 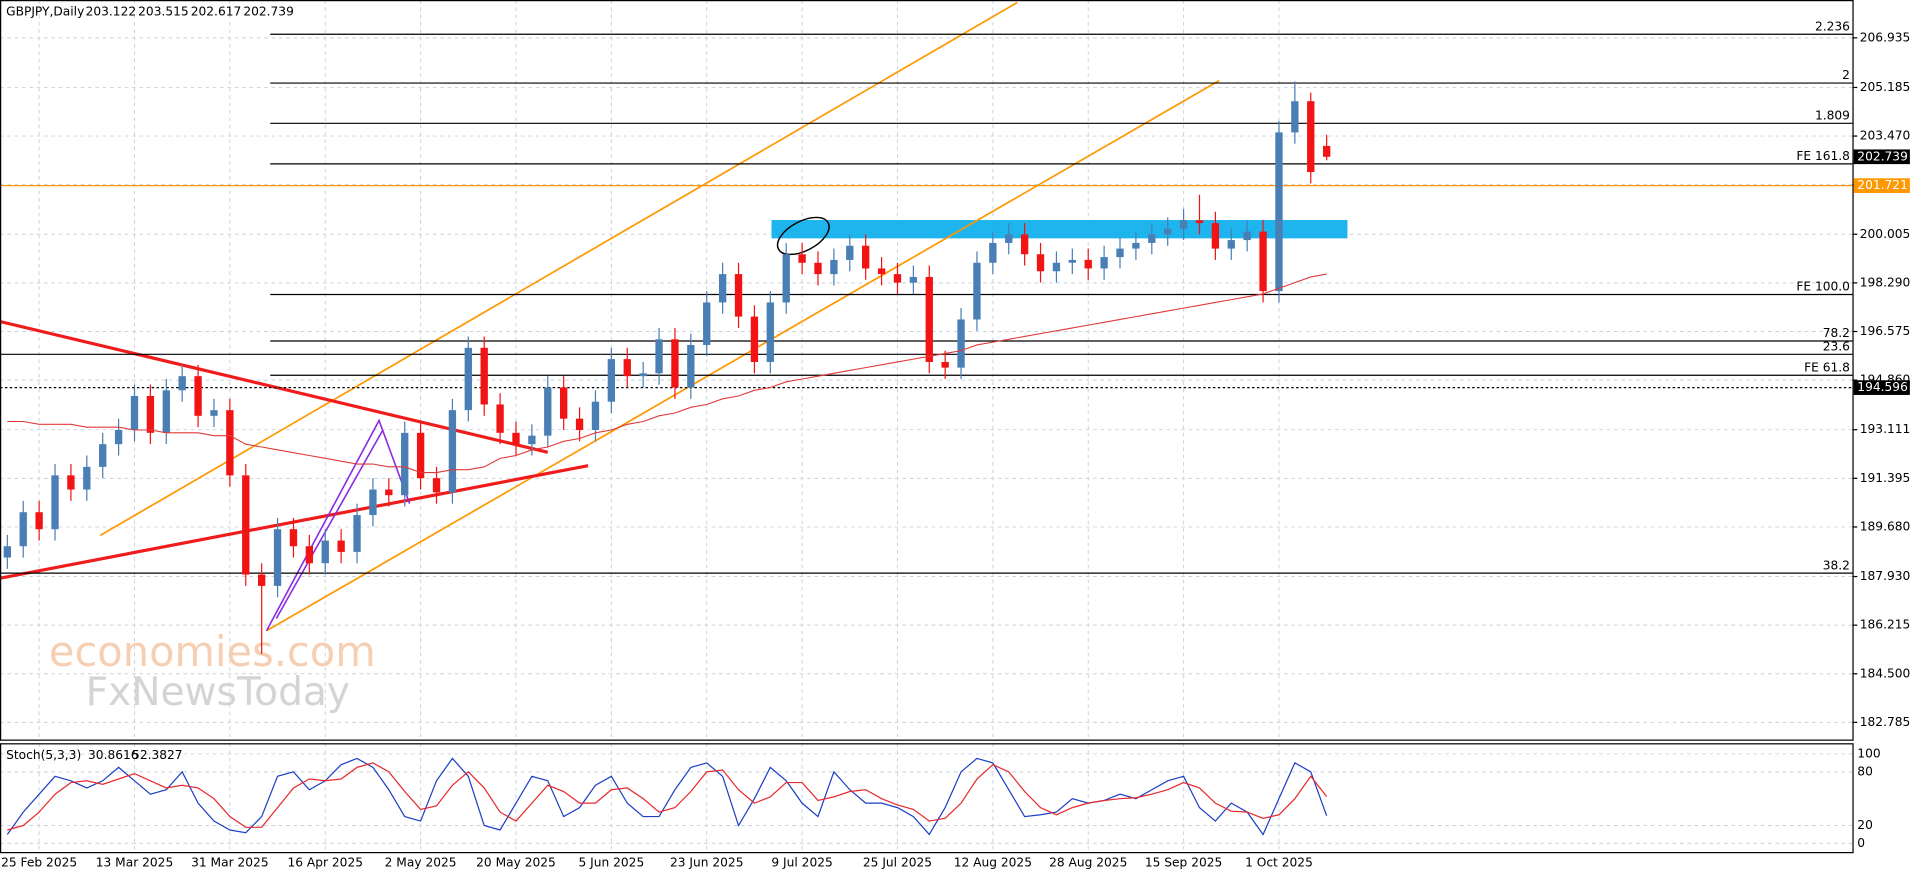 What do you see at coordinates (1885, 37) in the screenshot?
I see `y-tick-label: 206.935` at bounding box center [1885, 37].